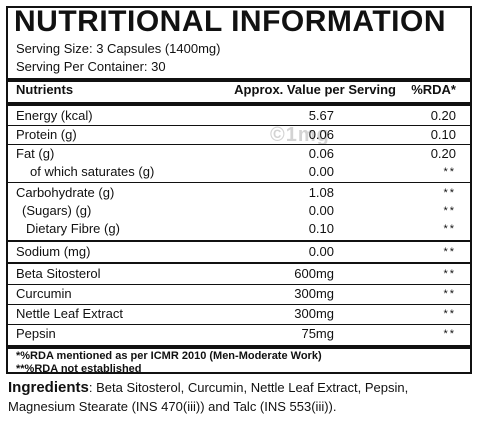  I want to click on row-rda: 0.10, so click(443, 134).